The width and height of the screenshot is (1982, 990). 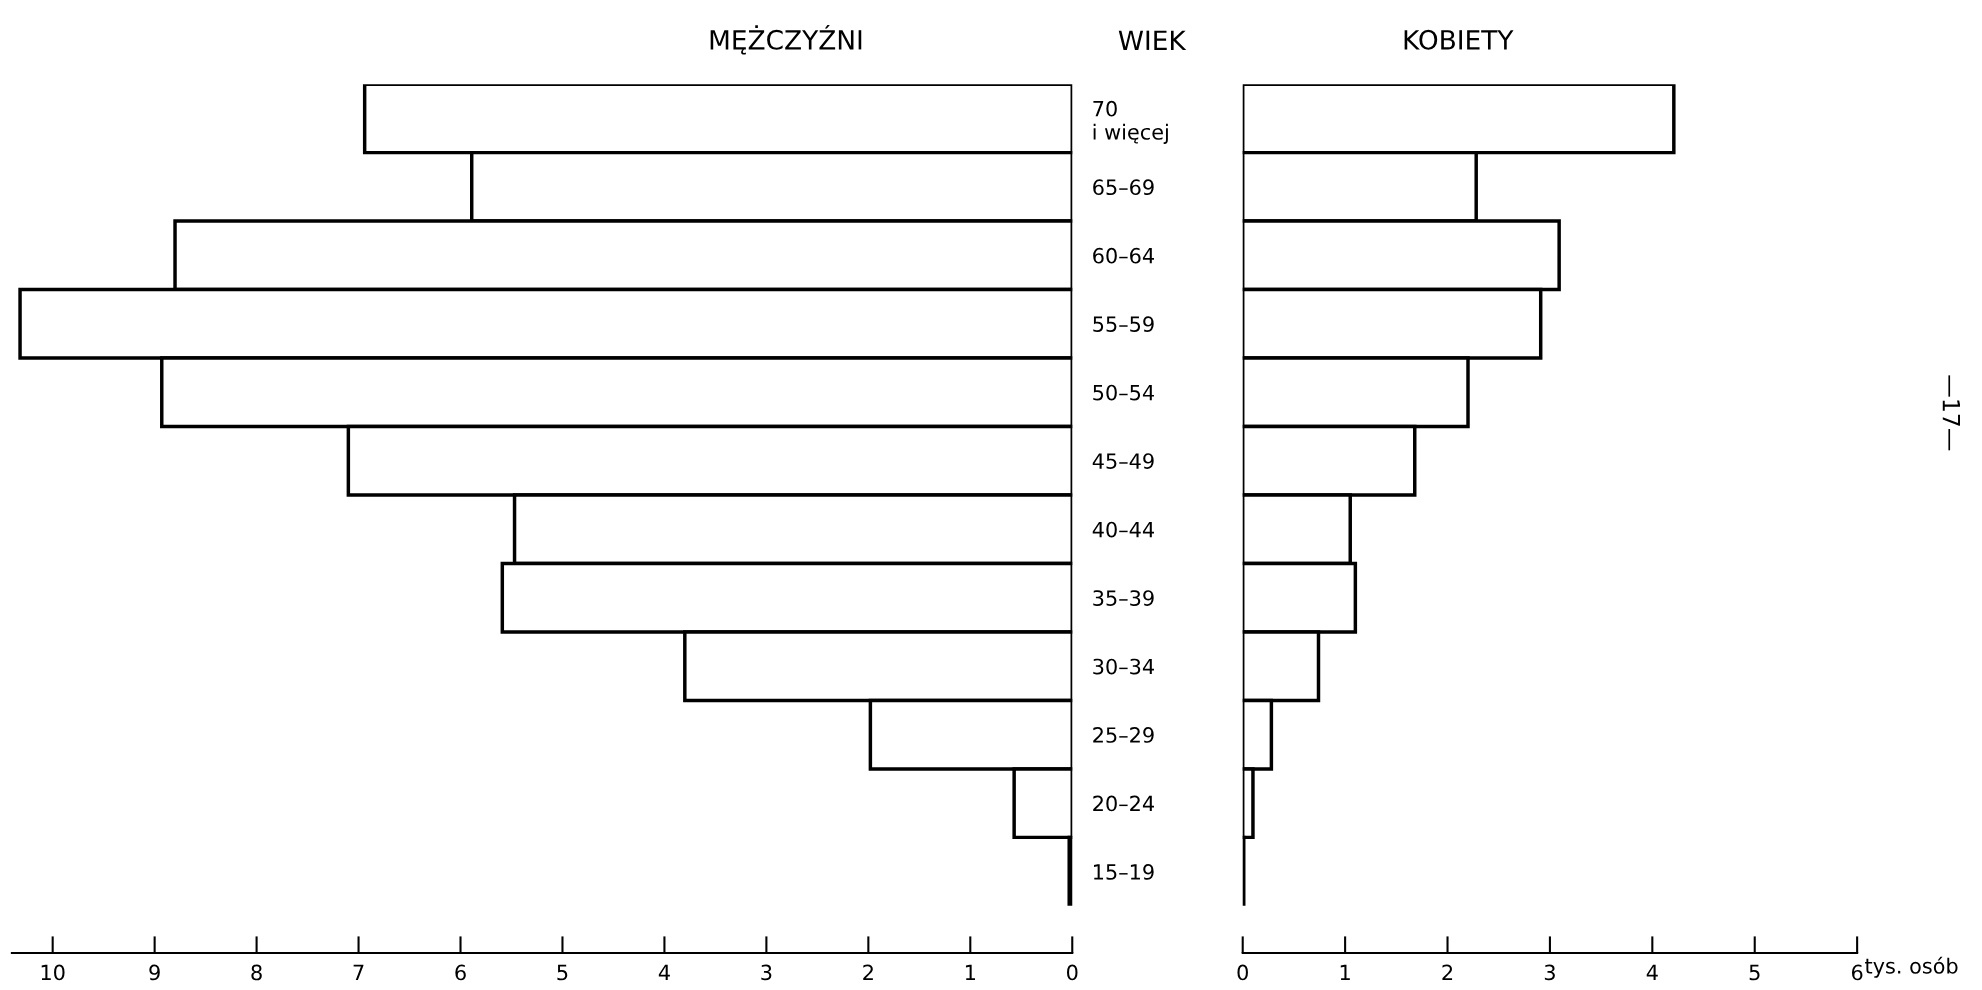 What do you see at coordinates (1123, 666) in the screenshot?
I see `y-tick-label: 30–34` at bounding box center [1123, 666].